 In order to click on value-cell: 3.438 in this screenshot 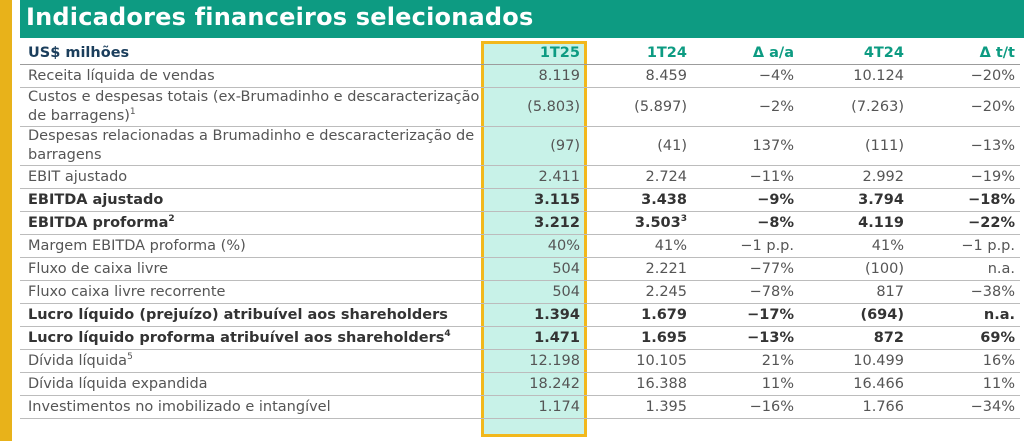, I will do `click(638, 200)`.